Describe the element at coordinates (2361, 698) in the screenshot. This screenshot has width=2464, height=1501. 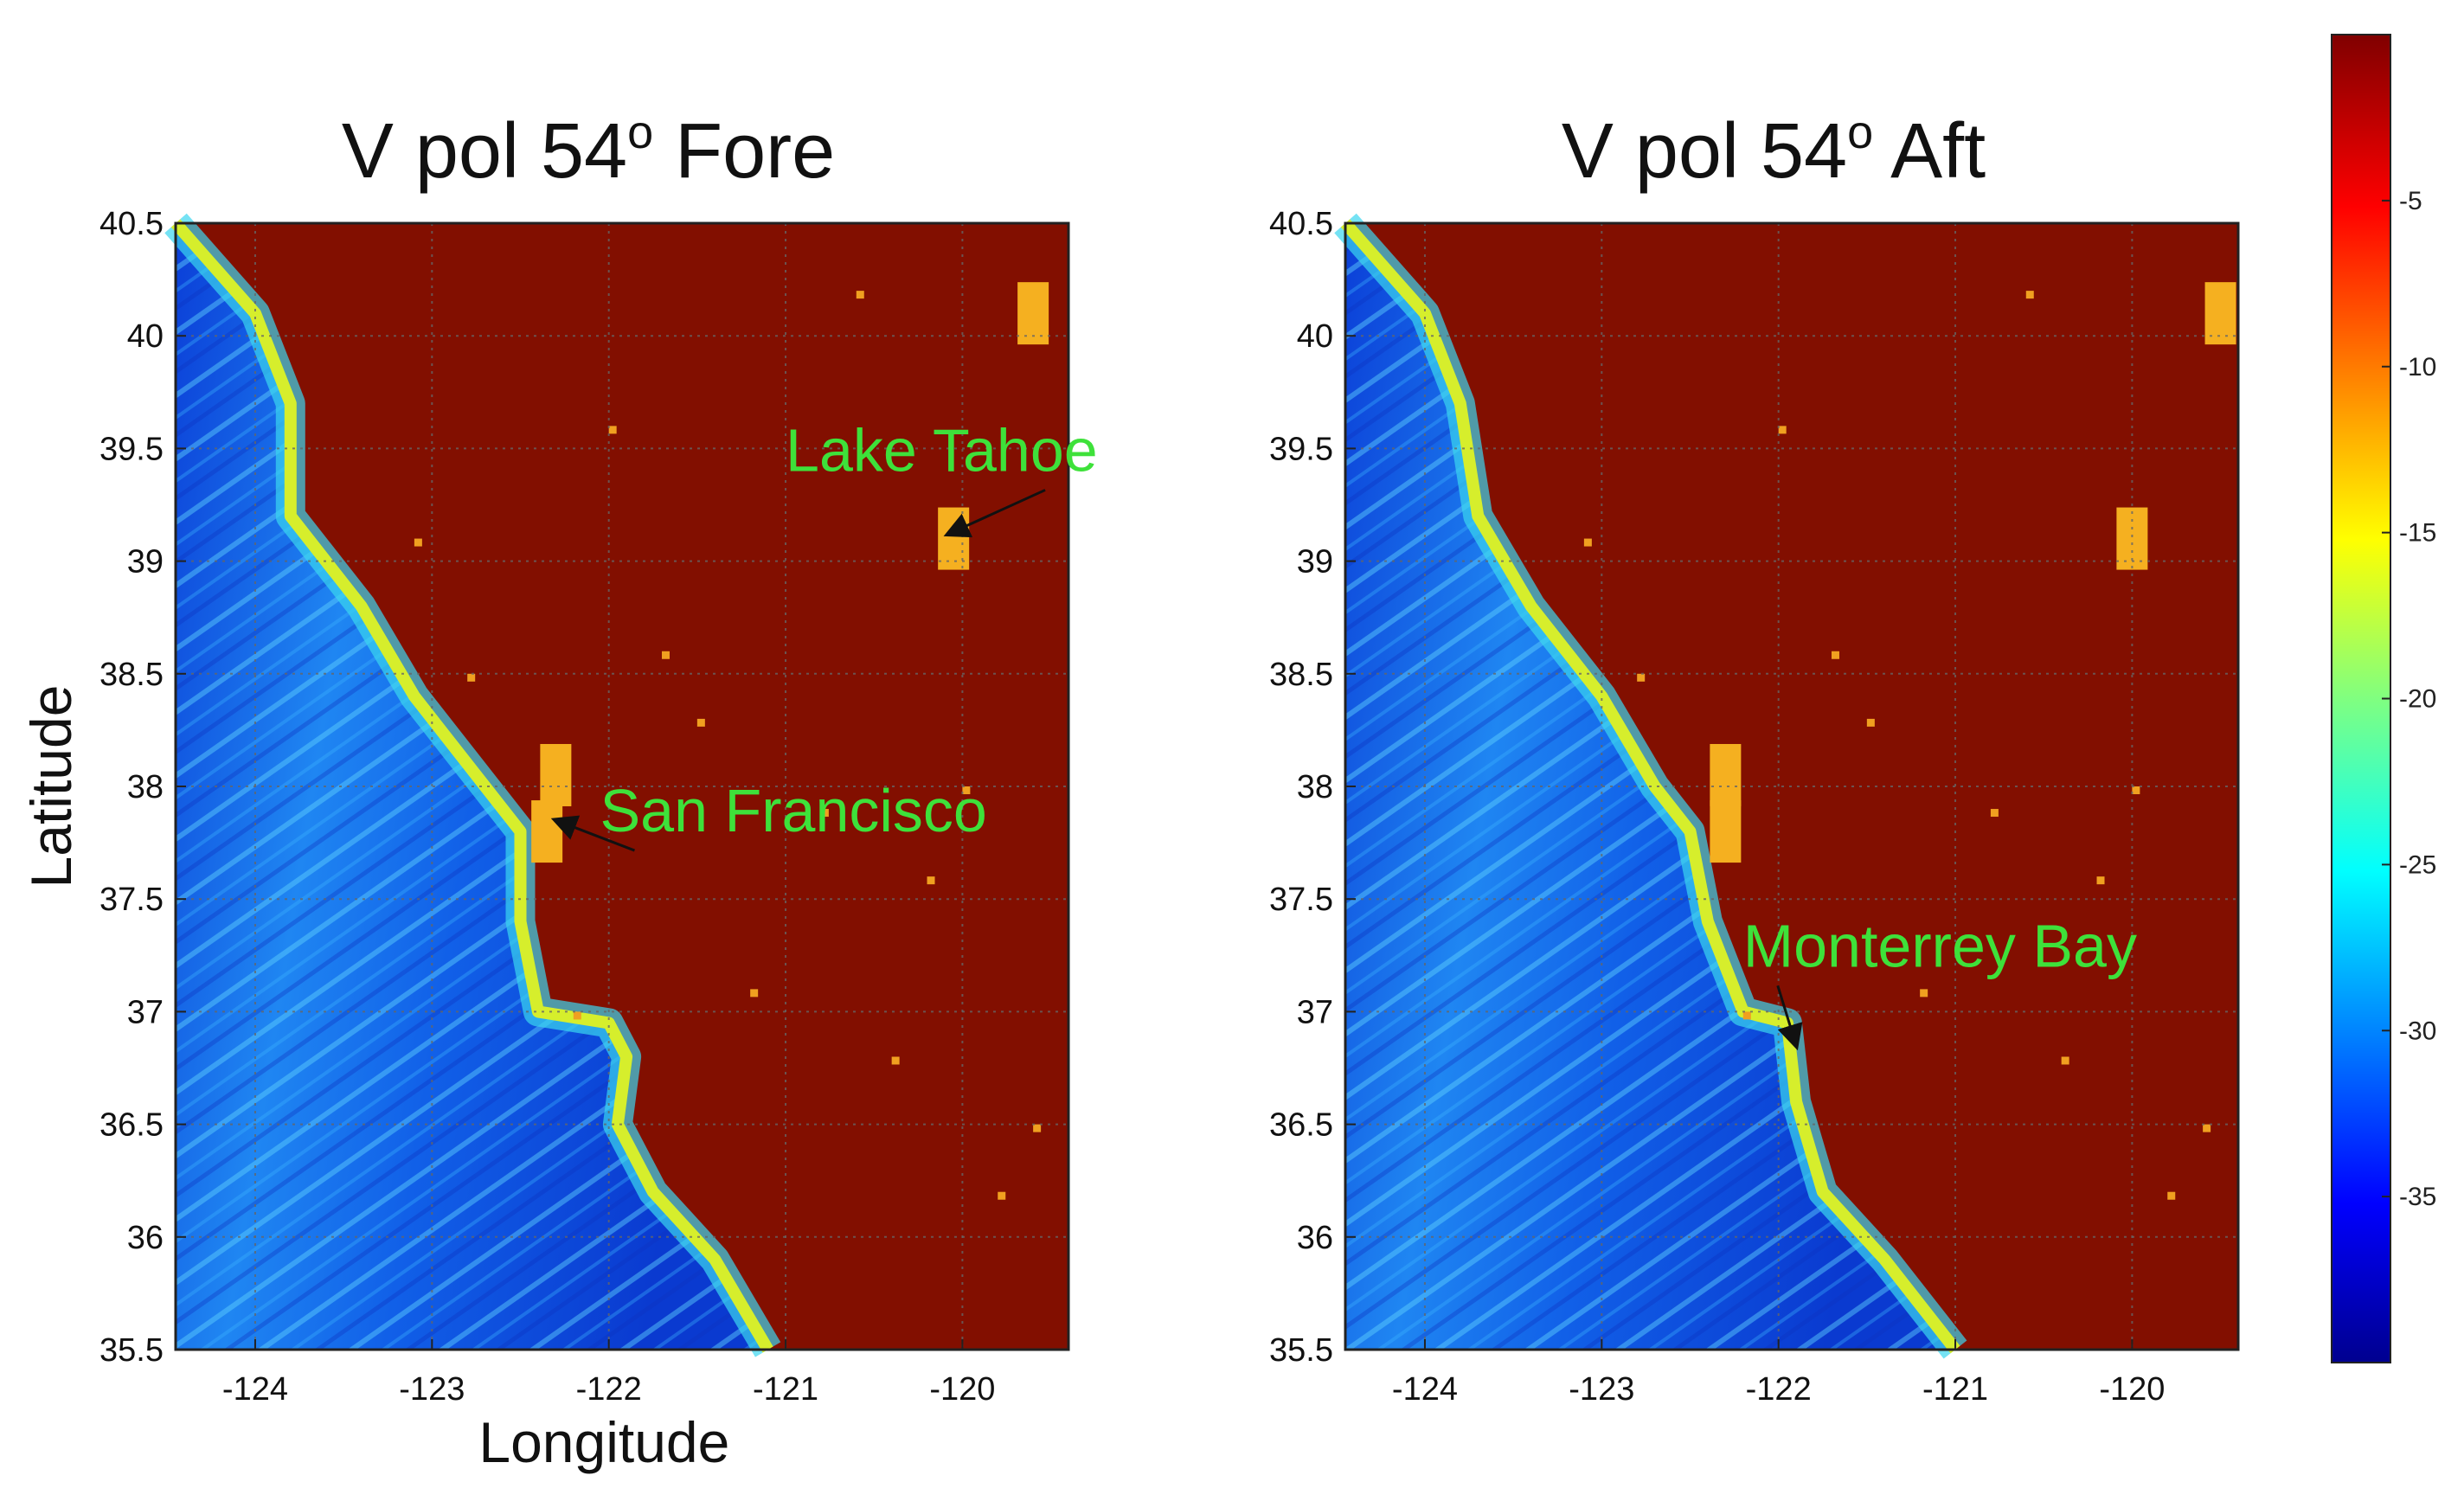
I see `colorbar-gradient` at that location.